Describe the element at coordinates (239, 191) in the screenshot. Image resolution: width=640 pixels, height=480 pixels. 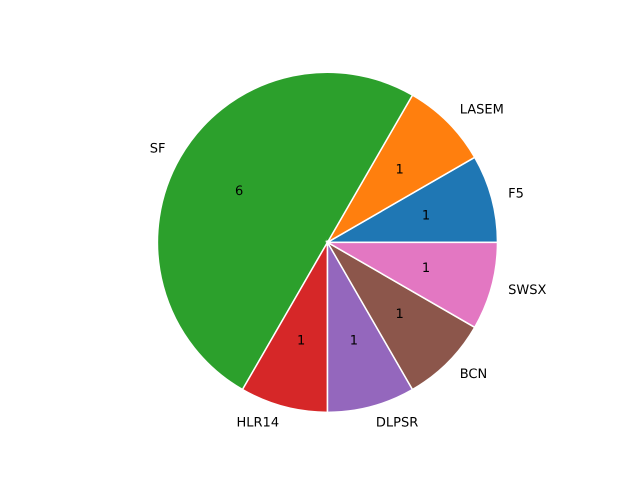
I see `data-label: 6` at that location.